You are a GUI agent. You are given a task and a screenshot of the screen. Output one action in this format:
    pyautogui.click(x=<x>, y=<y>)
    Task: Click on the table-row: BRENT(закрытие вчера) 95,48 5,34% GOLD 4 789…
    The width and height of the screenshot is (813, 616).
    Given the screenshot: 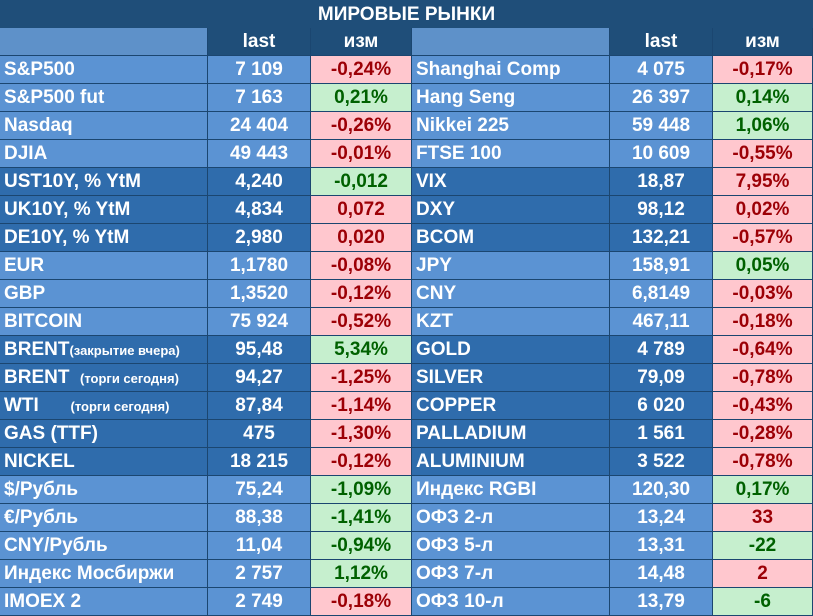 What is the action you would take?
    pyautogui.click(x=406, y=350)
    